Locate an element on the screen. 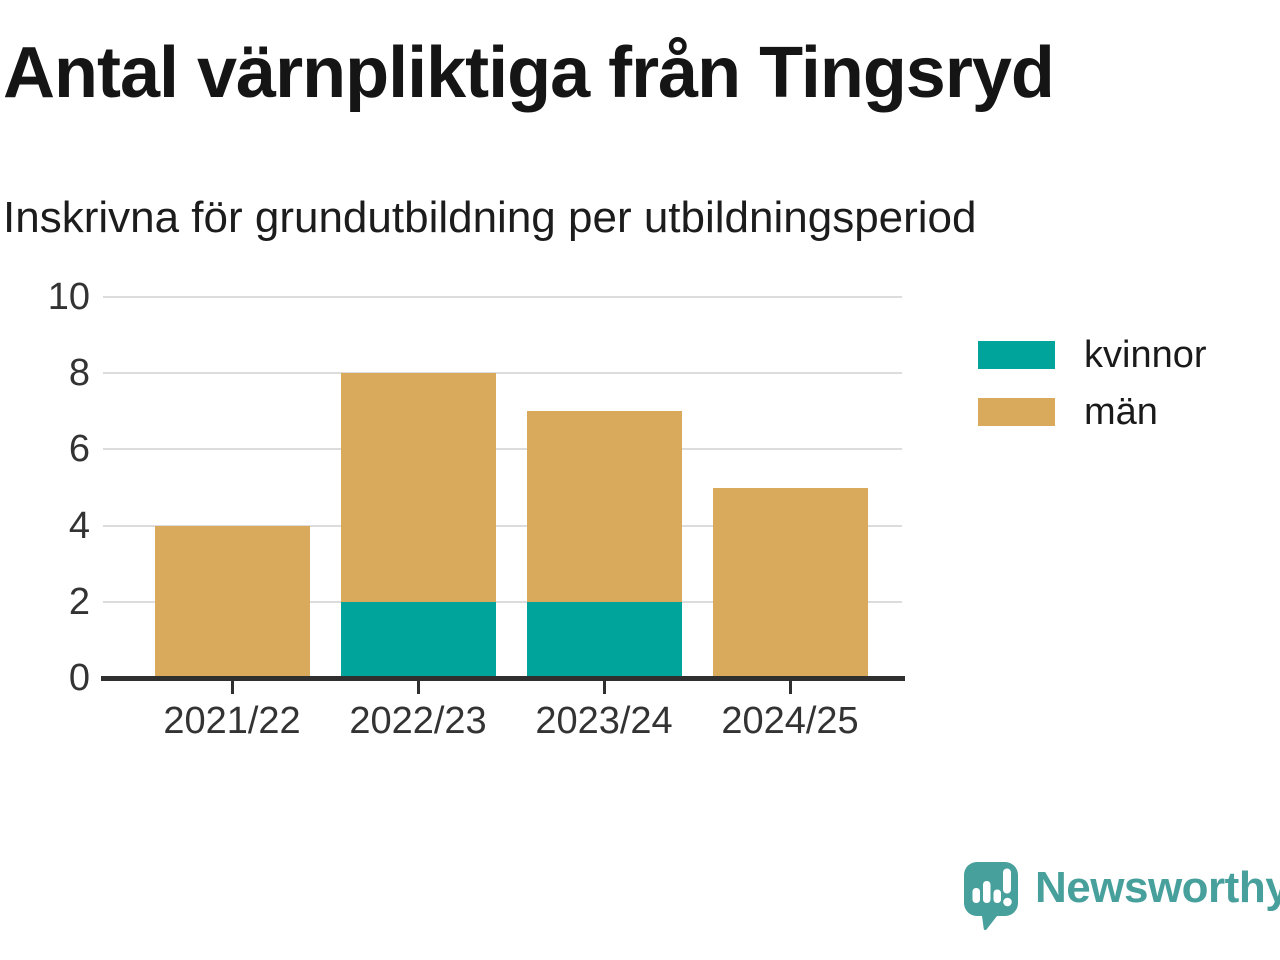 The width and height of the screenshot is (1280, 960). legend: kvinnor män is located at coordinates (1092, 393).